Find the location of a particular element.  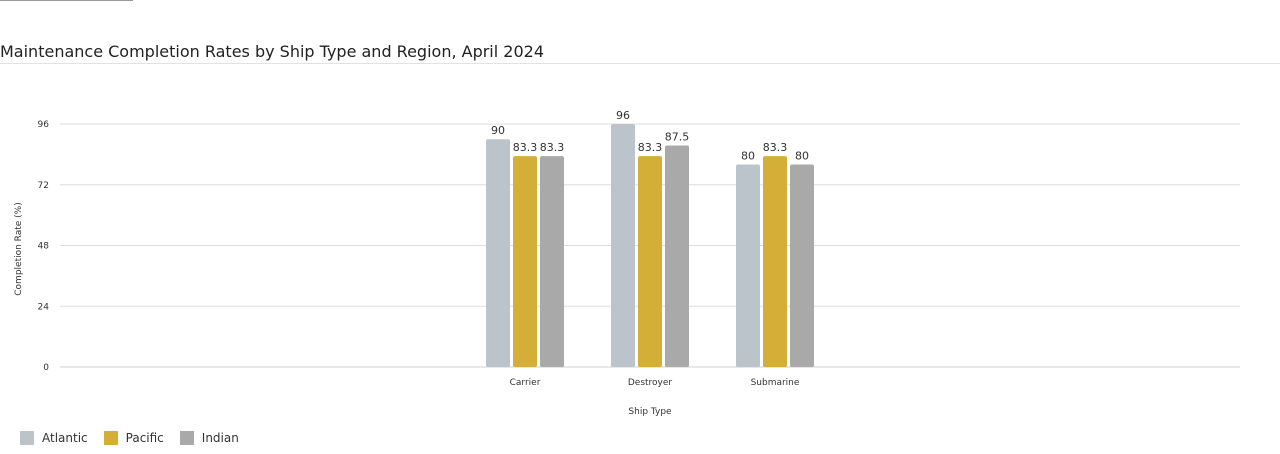

legend: Atlantic Pacific Indian is located at coordinates (137, 438).